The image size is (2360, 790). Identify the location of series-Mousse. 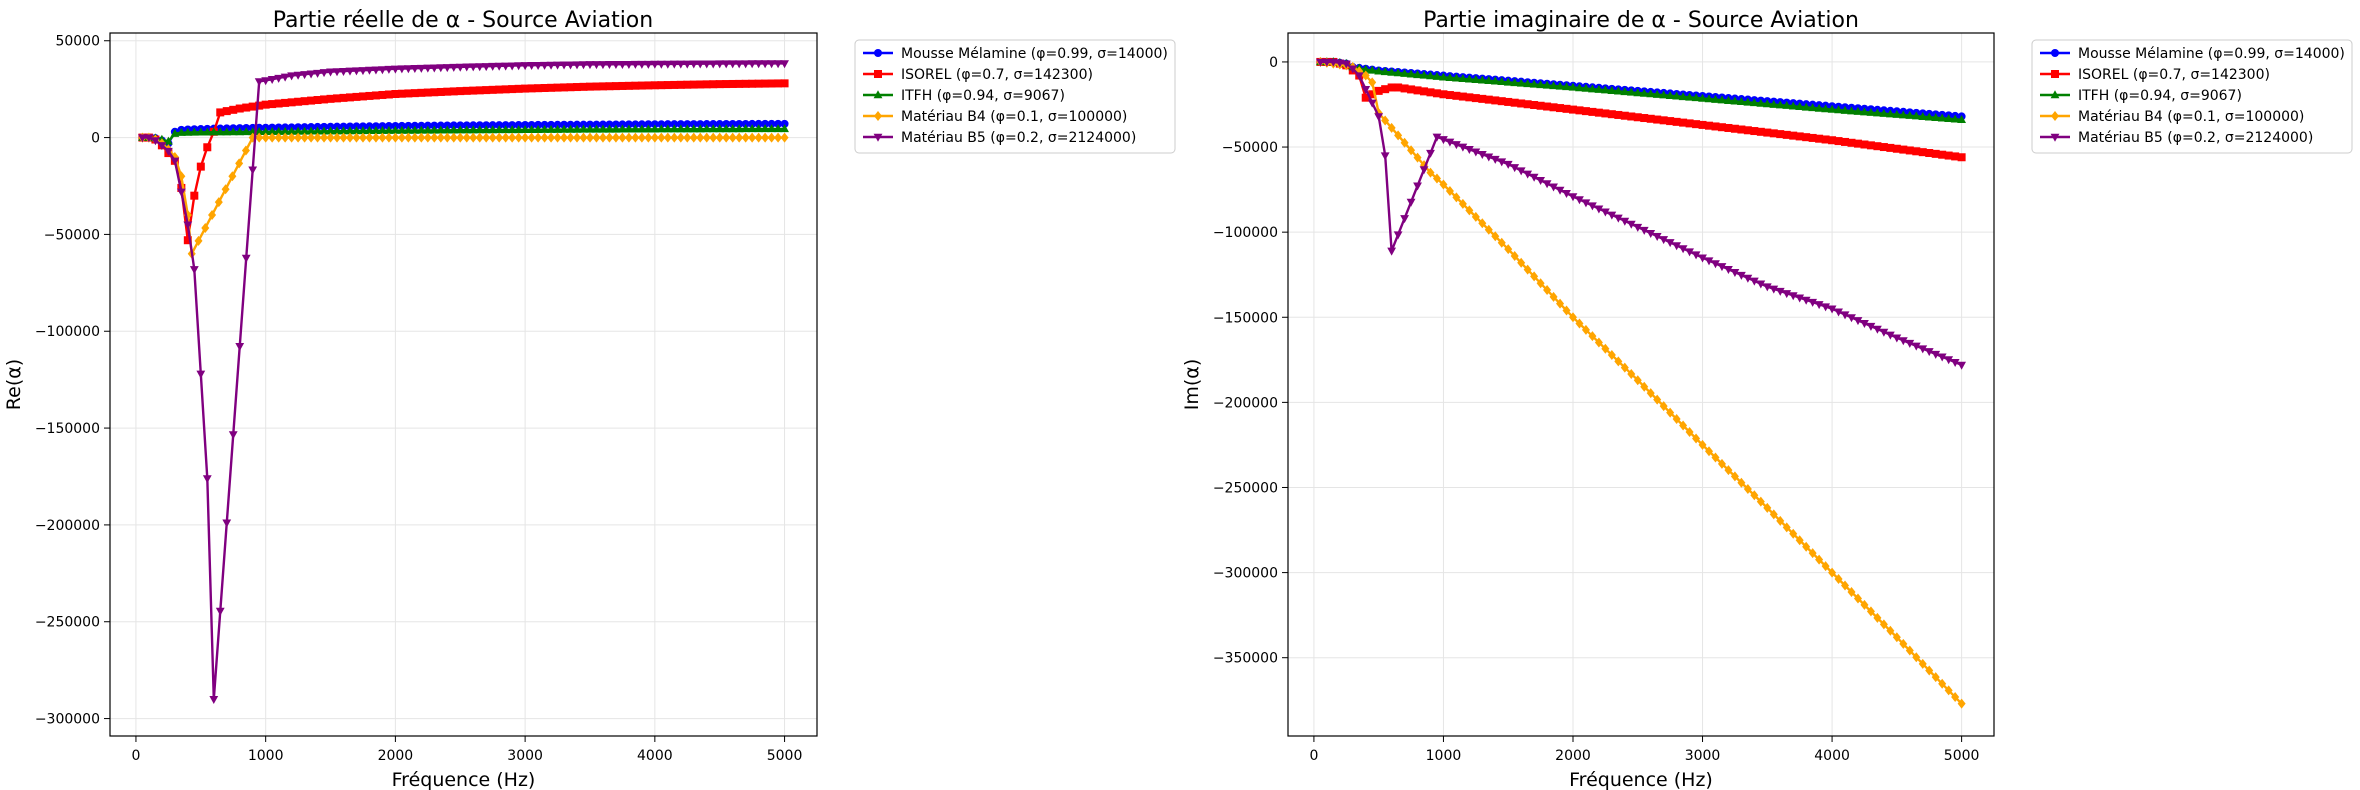
(463, 133).